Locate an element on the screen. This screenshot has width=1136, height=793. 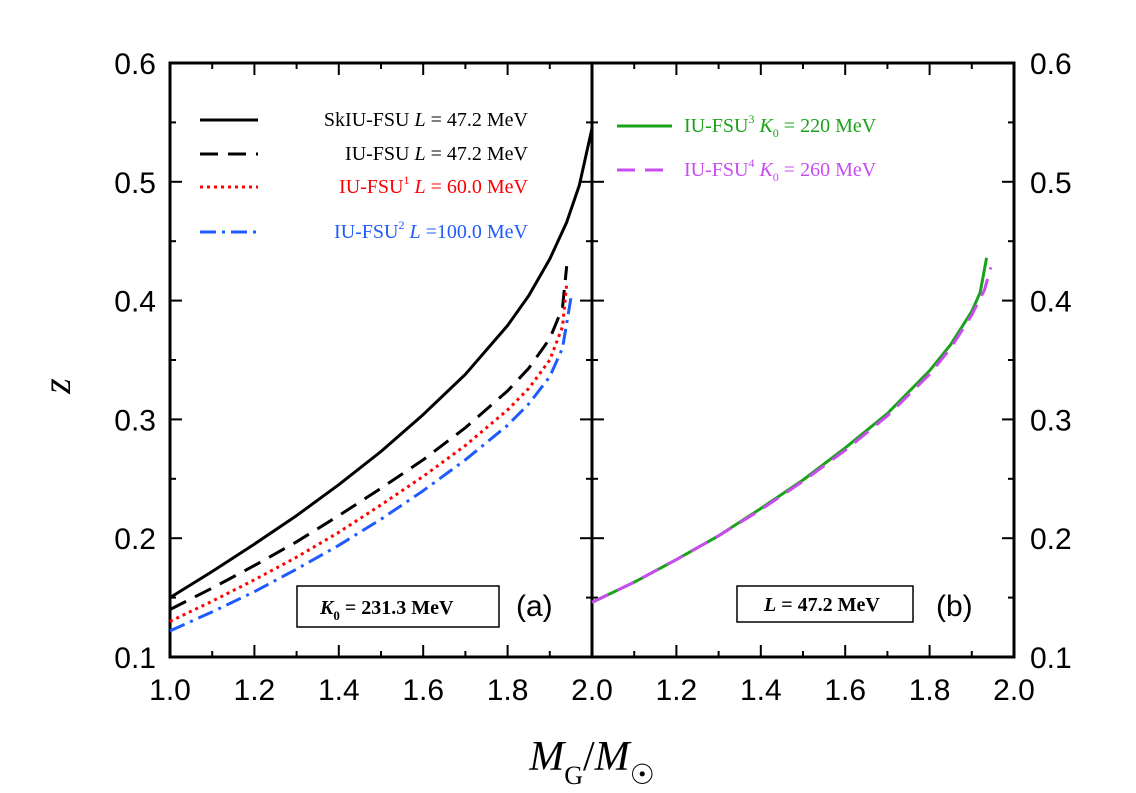
y-tick-label-left: 0.4 is located at coordinates (135, 302).